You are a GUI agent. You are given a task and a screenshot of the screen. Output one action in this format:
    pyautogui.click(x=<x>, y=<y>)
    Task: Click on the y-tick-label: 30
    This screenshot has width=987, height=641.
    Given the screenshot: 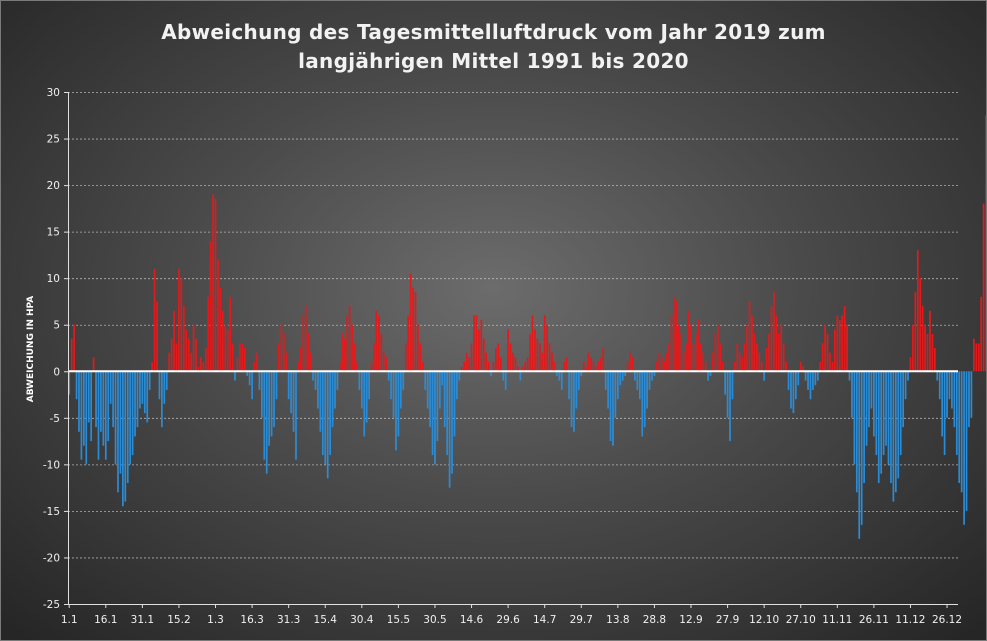 What is the action you would take?
    pyautogui.click(x=53, y=93)
    